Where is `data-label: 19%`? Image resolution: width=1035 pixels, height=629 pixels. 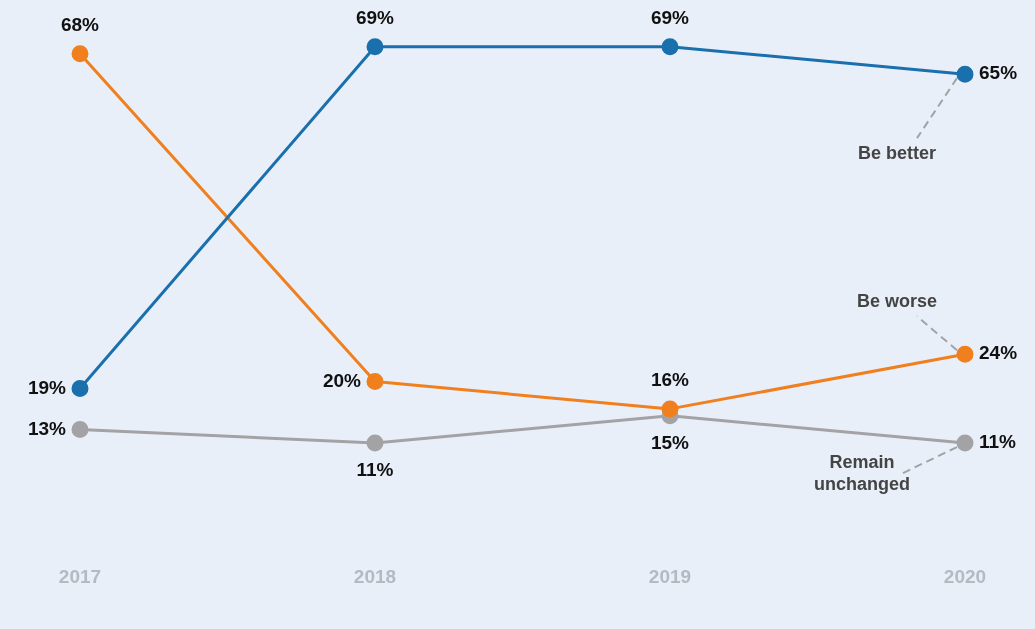 data-label: 19% is located at coordinates (47, 387).